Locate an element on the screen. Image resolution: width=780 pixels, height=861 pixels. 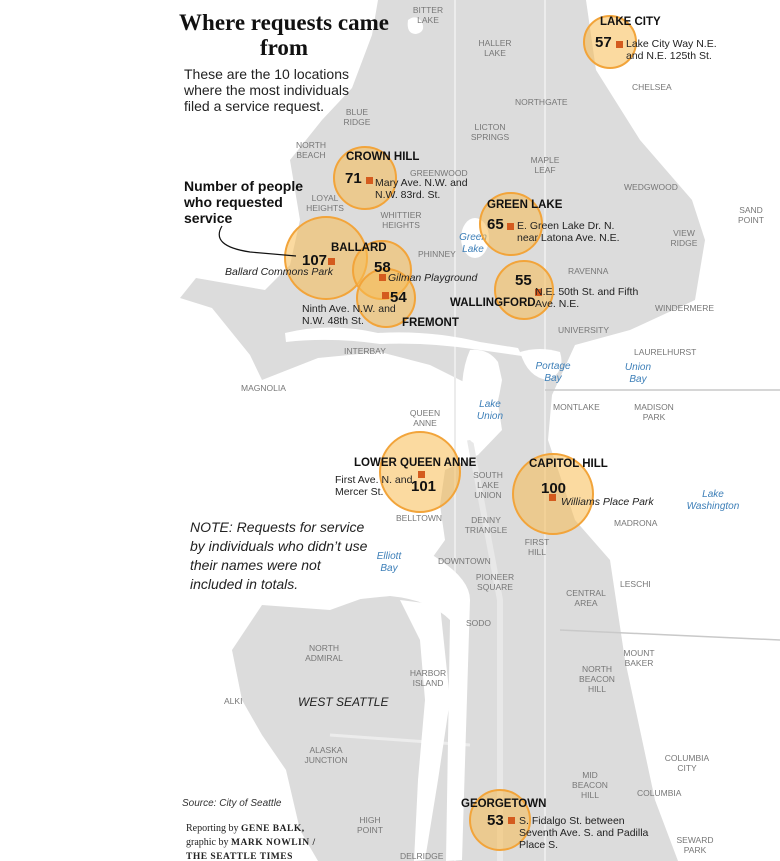
location-name: CROWN HILL is located at coordinates (383, 157).